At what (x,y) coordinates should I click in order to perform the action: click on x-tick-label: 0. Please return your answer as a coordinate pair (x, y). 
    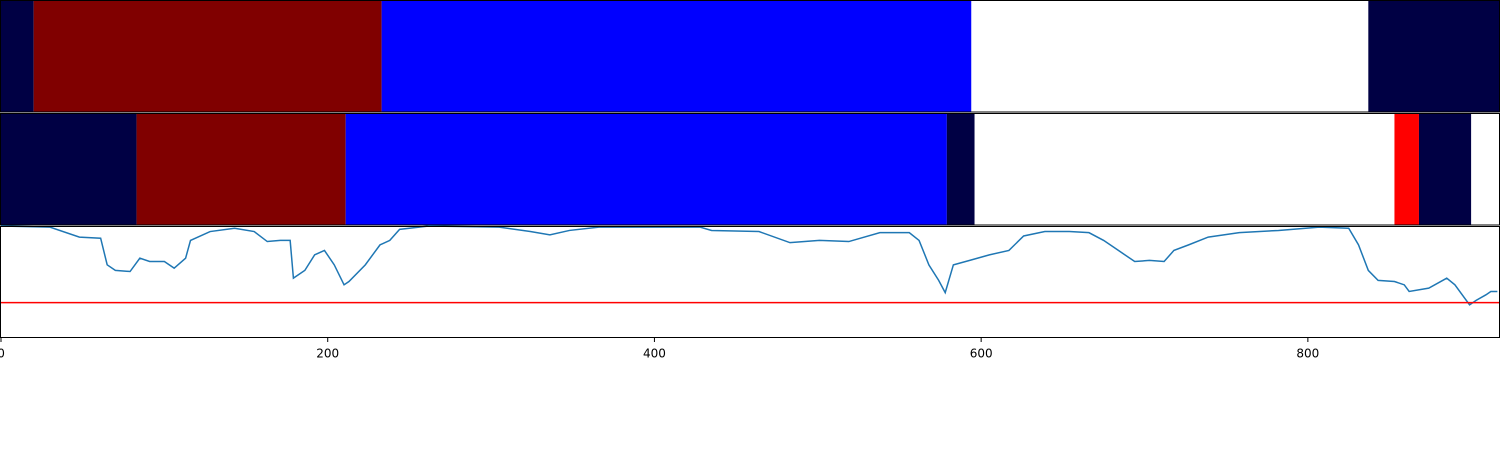
    Looking at the image, I should click on (2, 354).